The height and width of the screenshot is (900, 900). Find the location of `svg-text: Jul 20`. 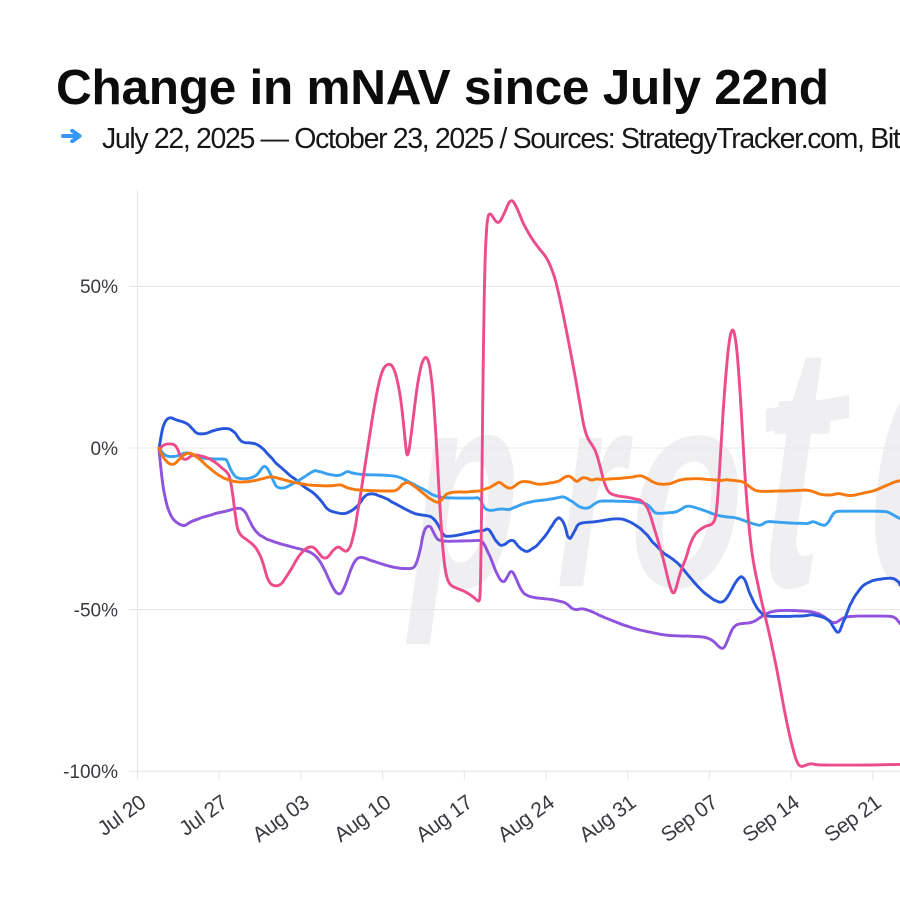

svg-text: Jul 20 is located at coordinates (122, 816).